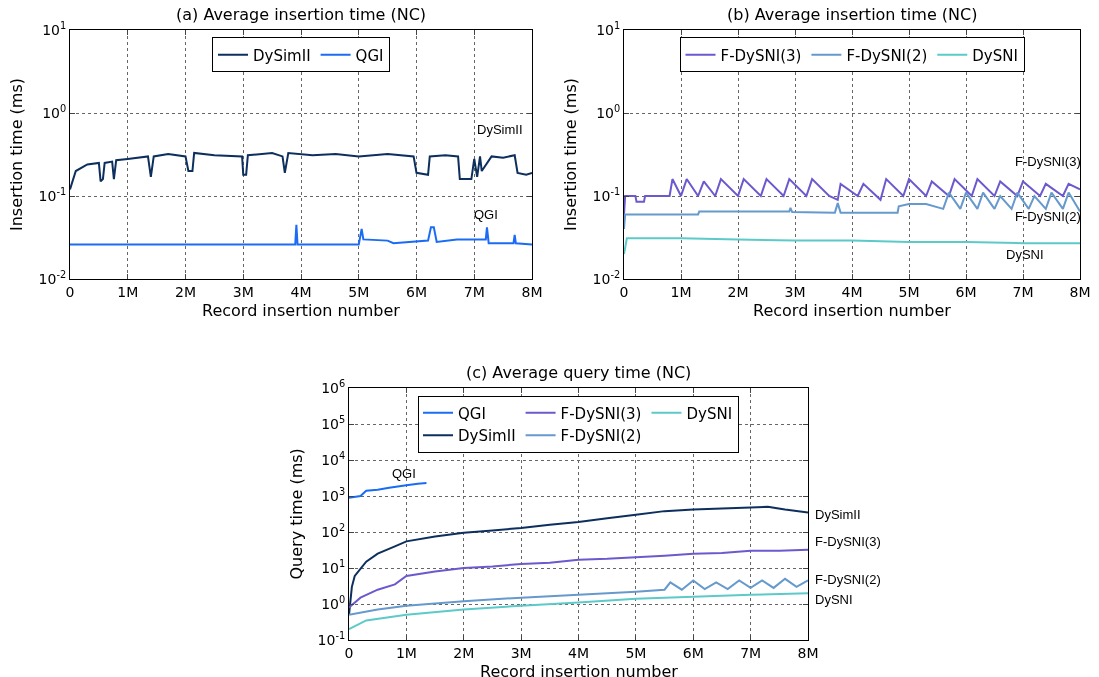 This screenshot has width=1099, height=677. I want to click on text: F-DySNI(2), so click(848, 579).